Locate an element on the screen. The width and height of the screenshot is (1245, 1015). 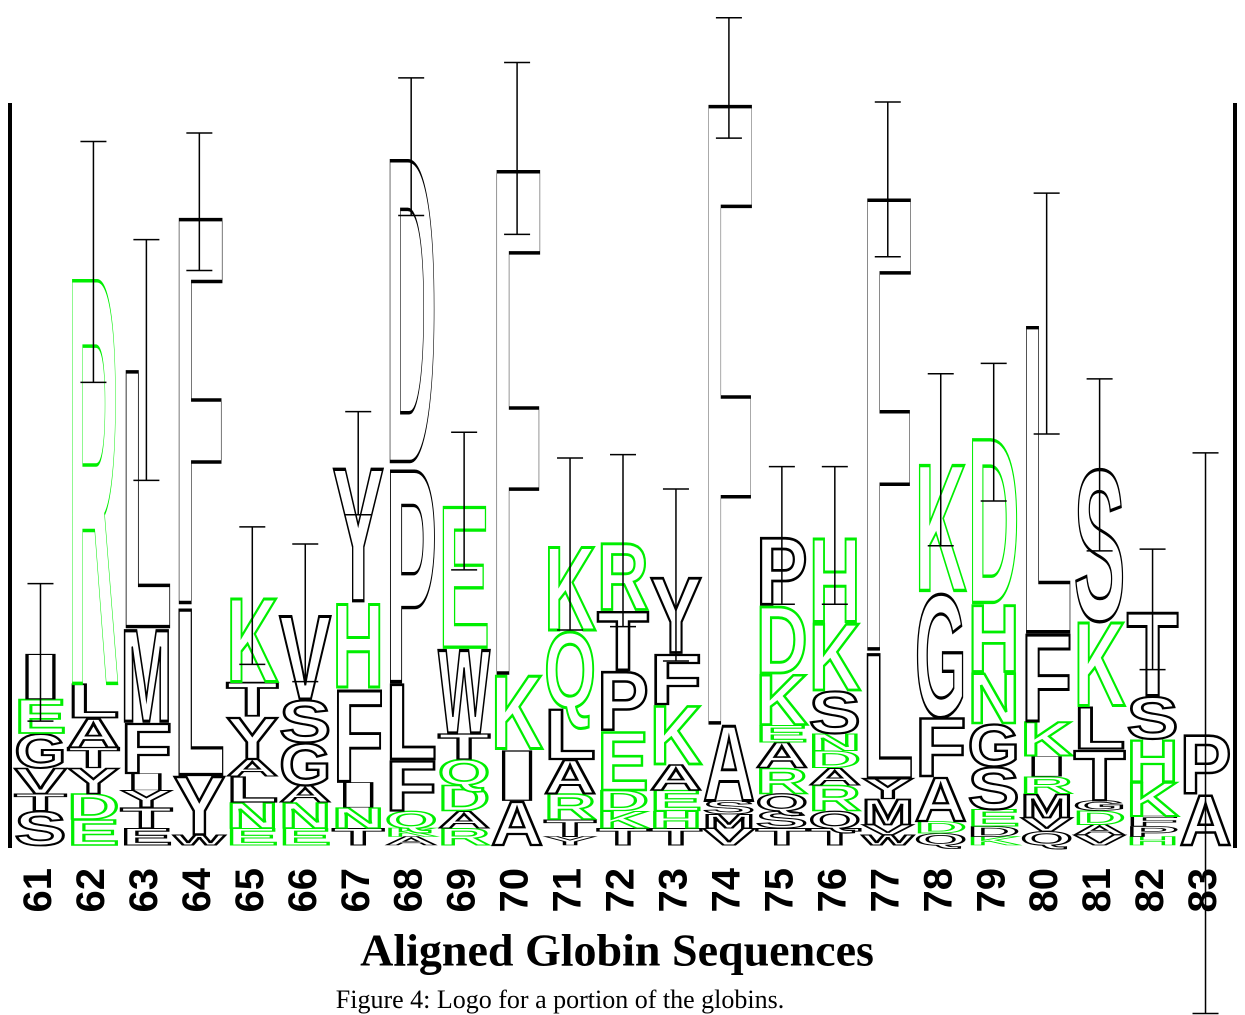
x-tick-label: 68 is located at coordinates (409, 890).